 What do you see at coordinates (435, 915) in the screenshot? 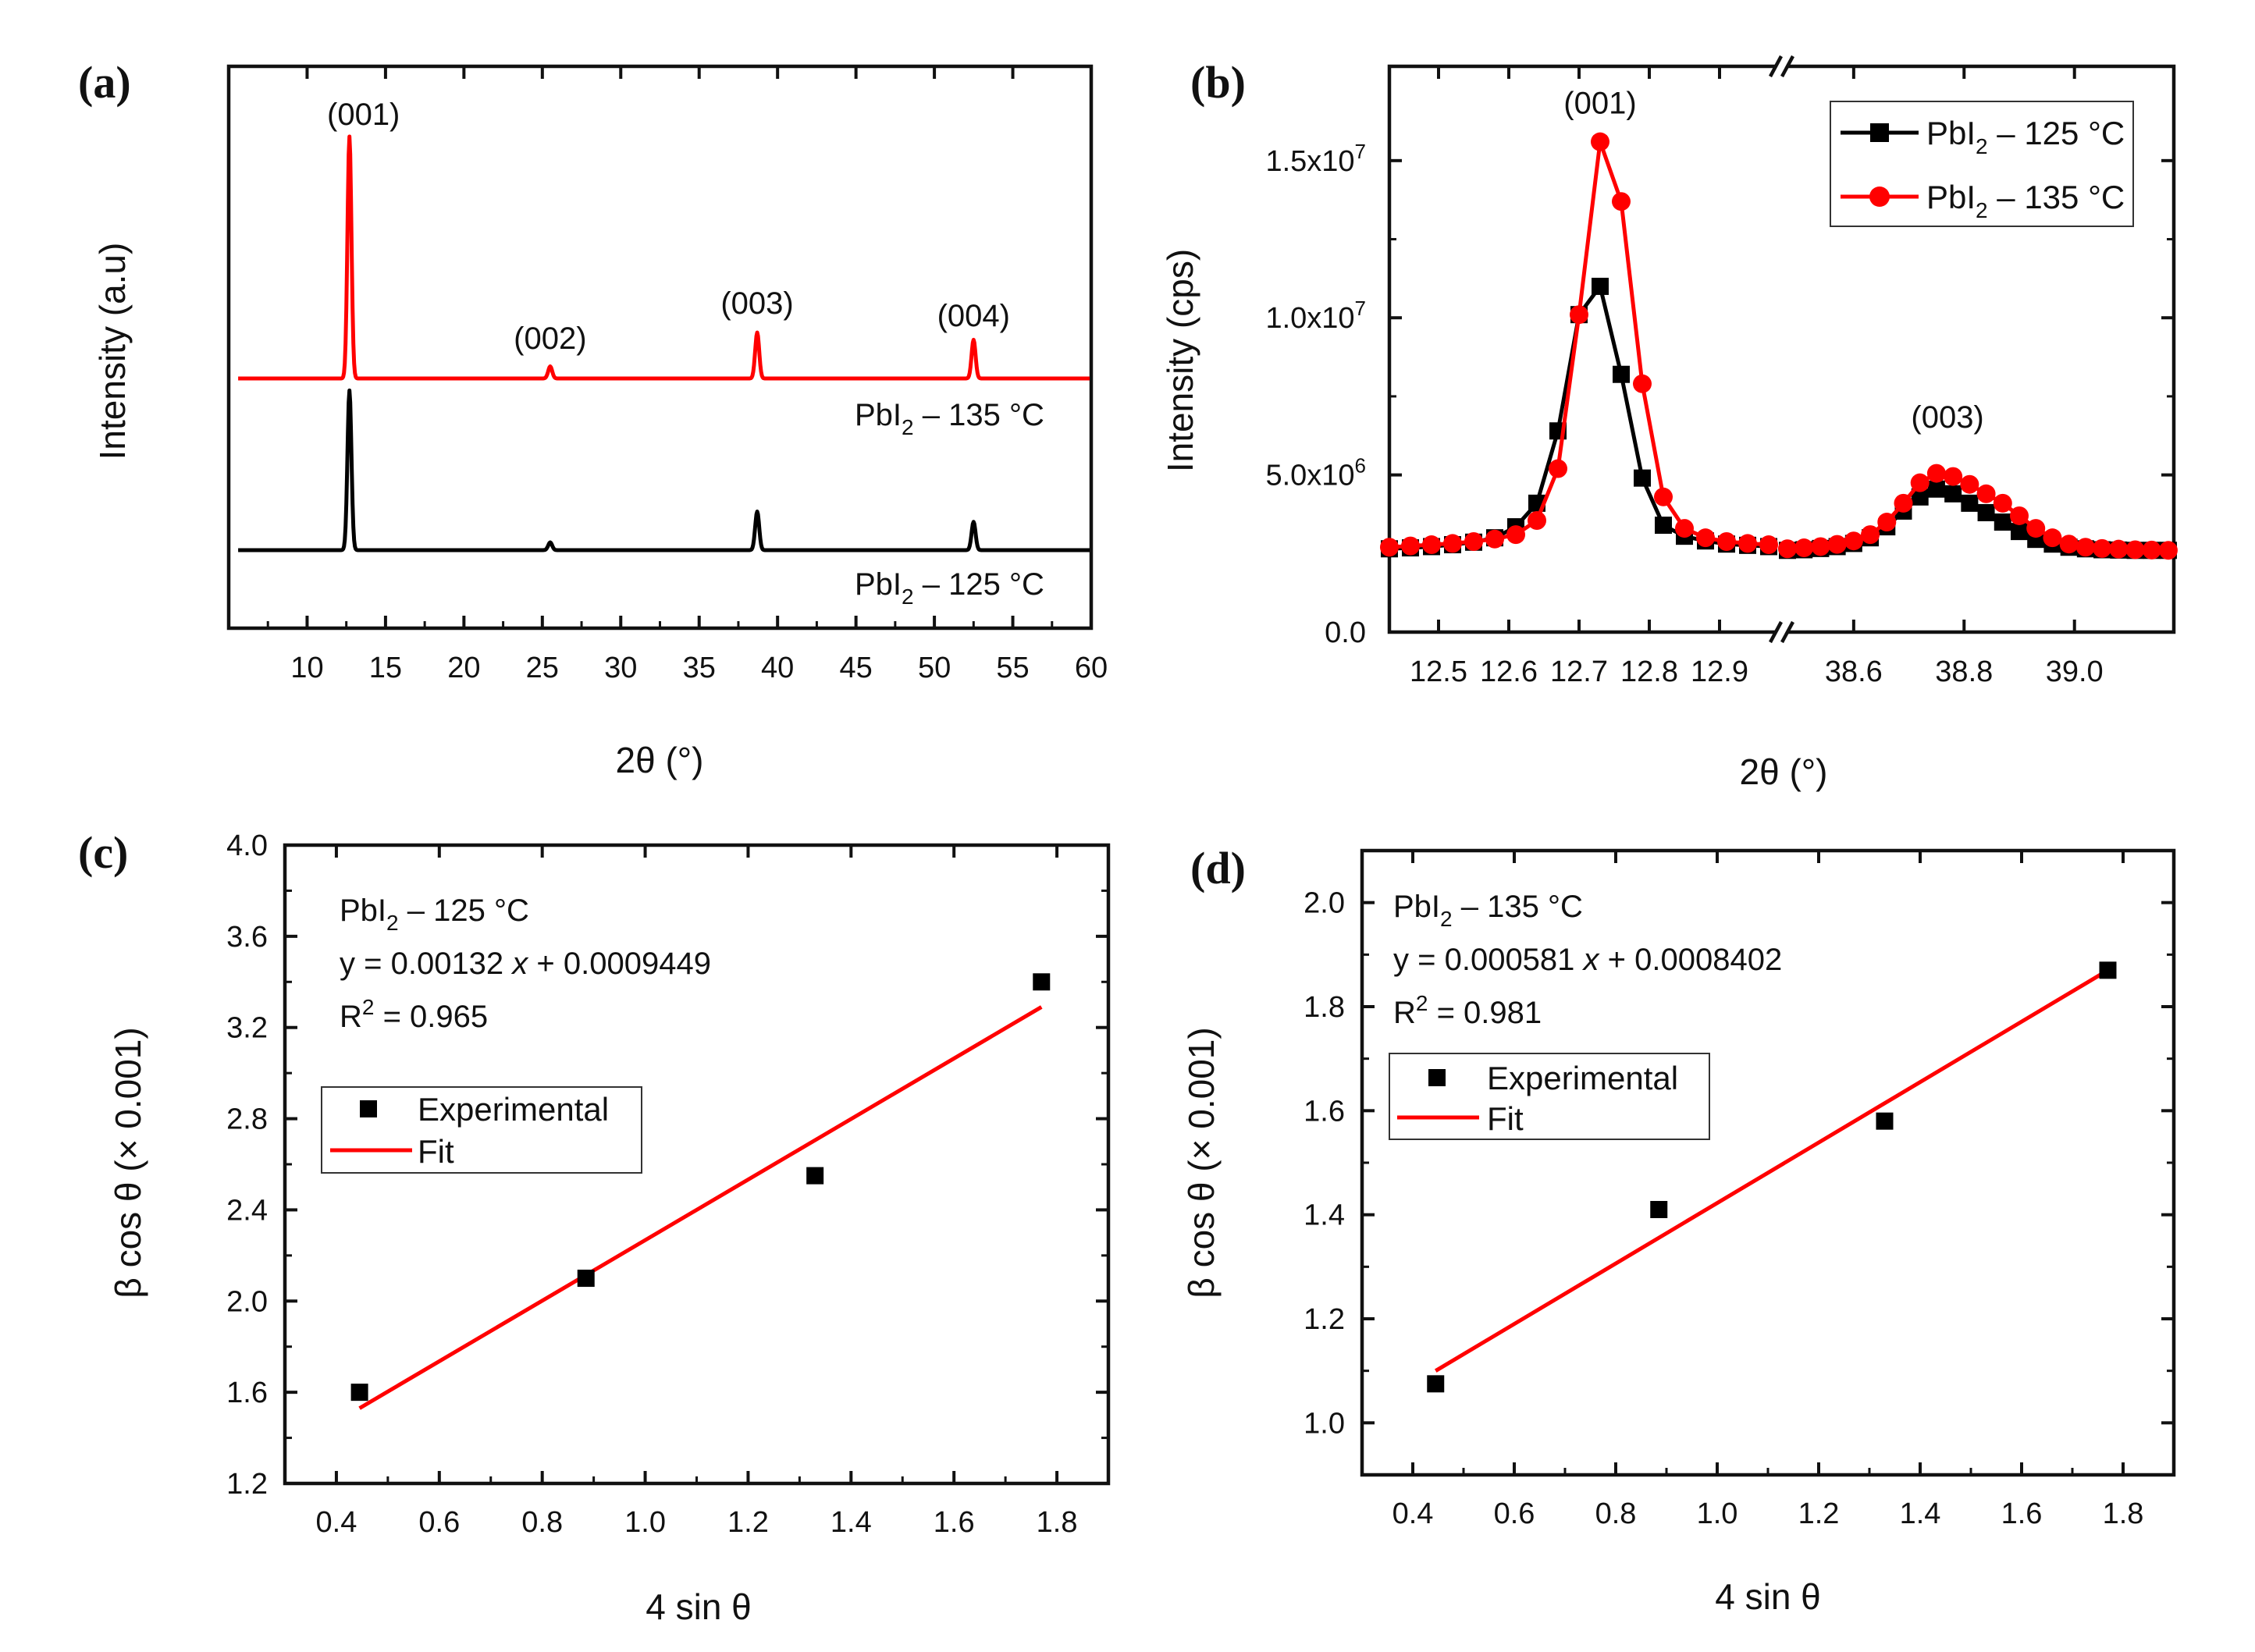
I see `panel-c-sample-label: PbI2 – 125 °C` at bounding box center [435, 915].